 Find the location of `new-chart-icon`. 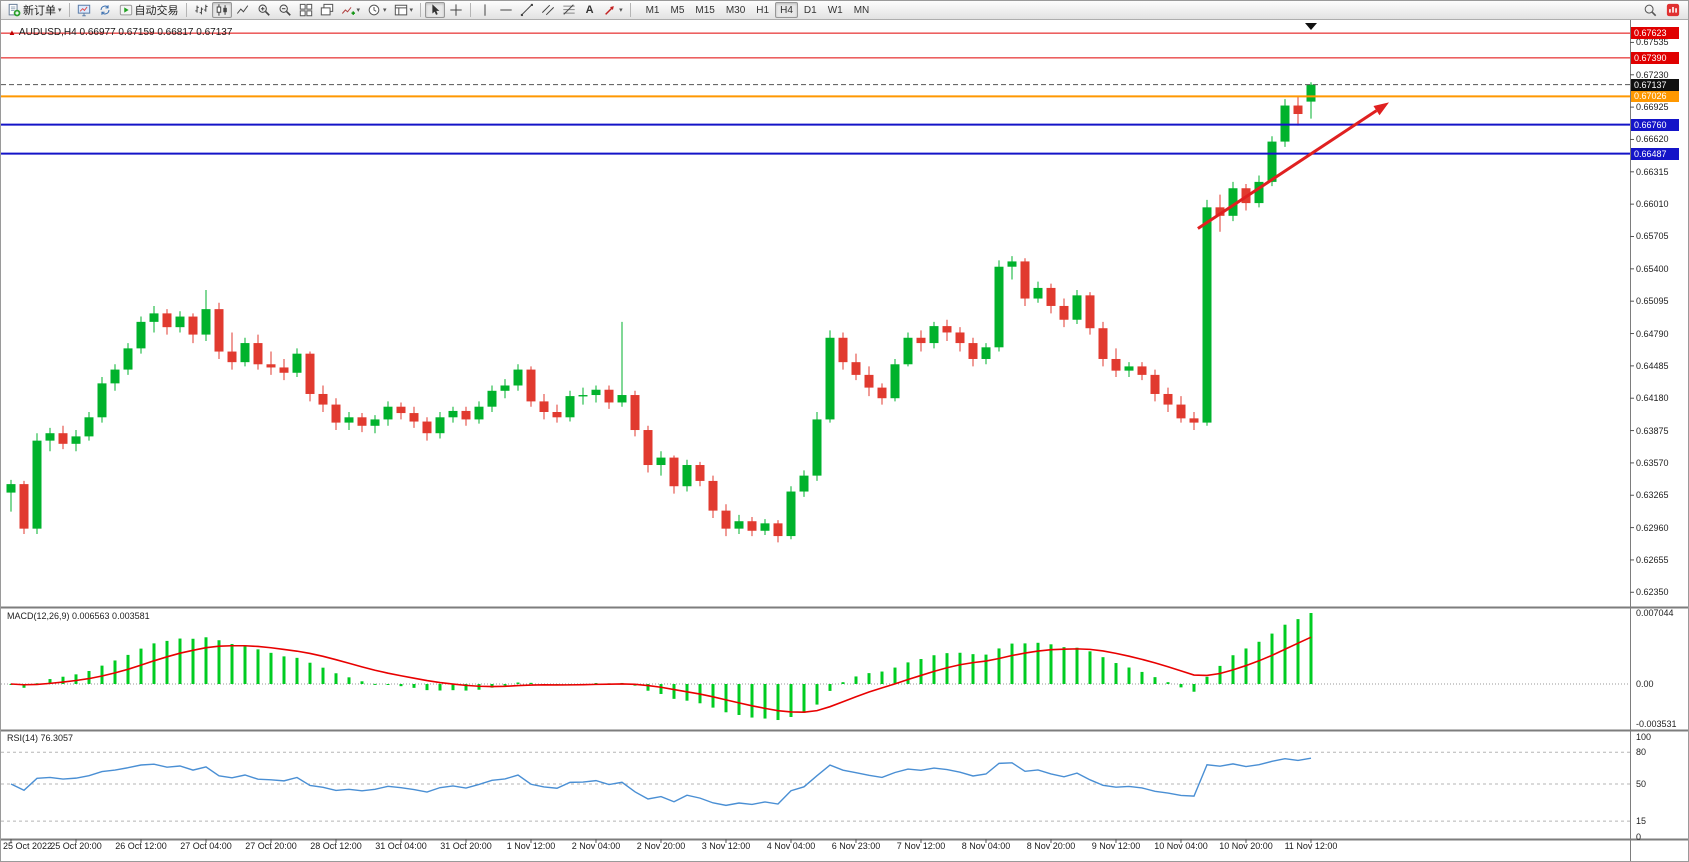

new-chart-icon is located at coordinates (84, 10).